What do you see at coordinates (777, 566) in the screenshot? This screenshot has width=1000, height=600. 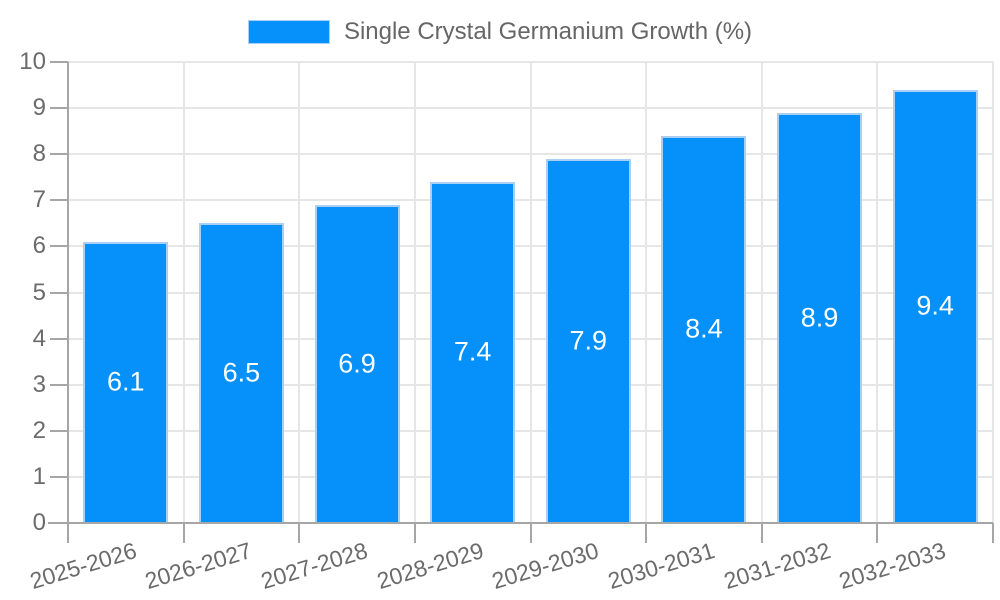 I see `x-tick-label: 2031-2032` at bounding box center [777, 566].